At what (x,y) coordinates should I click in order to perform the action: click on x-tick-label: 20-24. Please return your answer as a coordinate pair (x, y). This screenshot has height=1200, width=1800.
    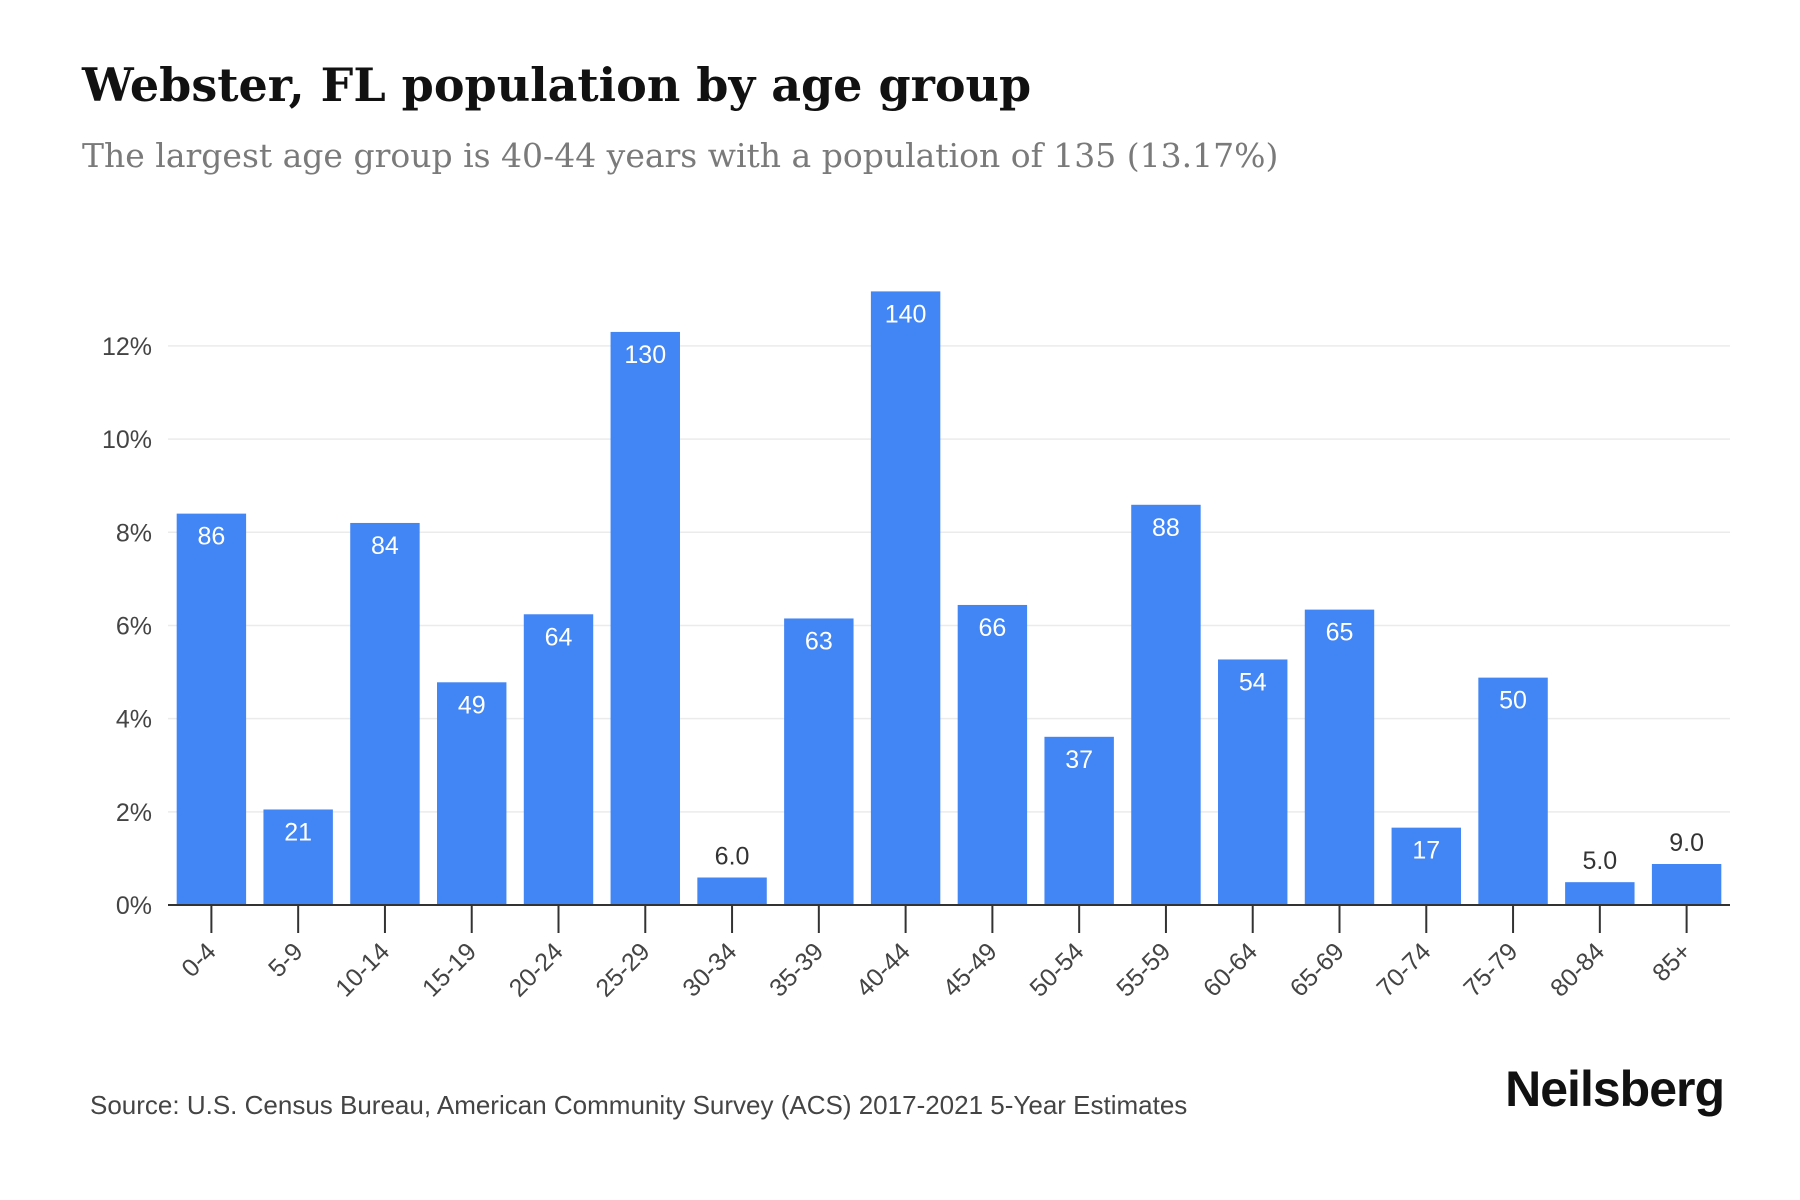
    Looking at the image, I should click on (536, 969).